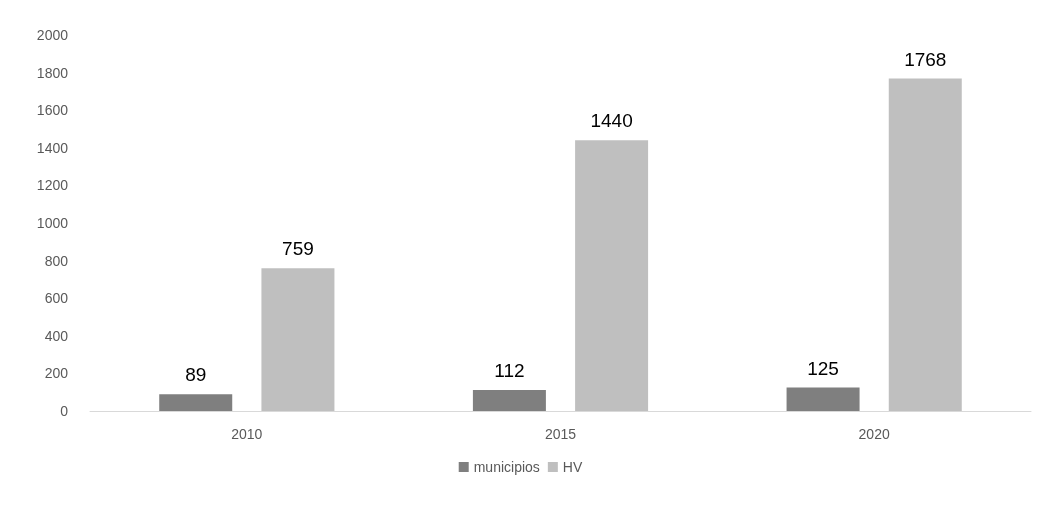 The height and width of the screenshot is (519, 1041). Describe the element at coordinates (52, 223) in the screenshot. I see `y-tick-label: 1000` at that location.